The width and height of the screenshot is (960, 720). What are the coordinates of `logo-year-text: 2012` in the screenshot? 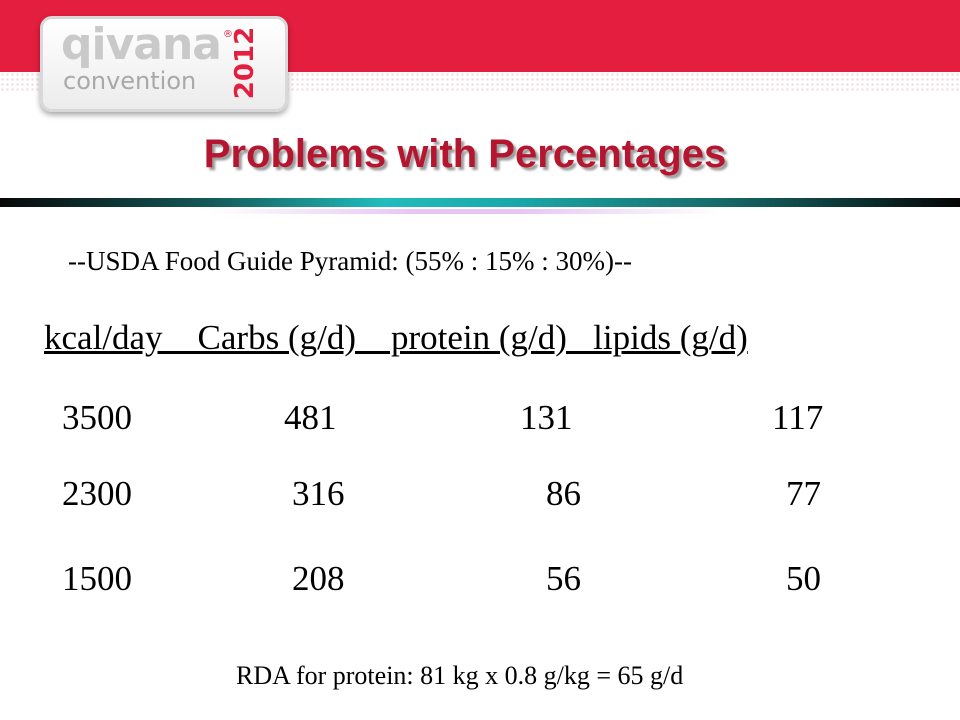 It's located at (245, 63).